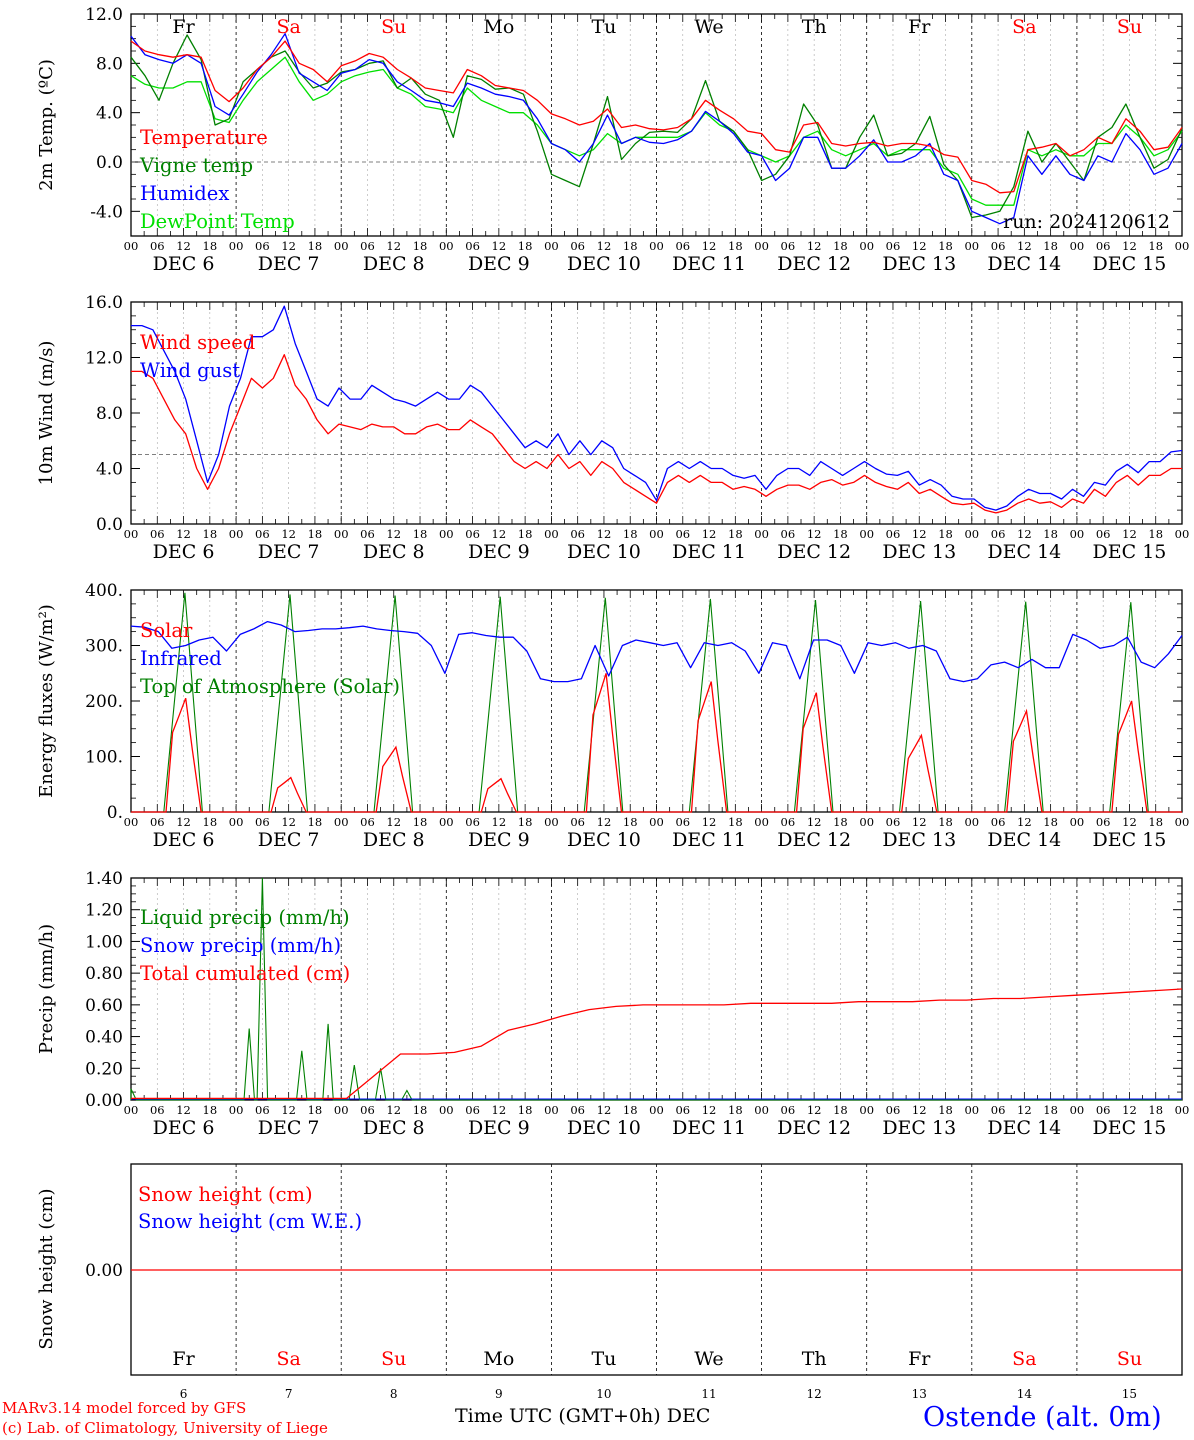 This screenshot has width=1194, height=1440. I want to click on date-label: DEC 8, so click(394, 840).